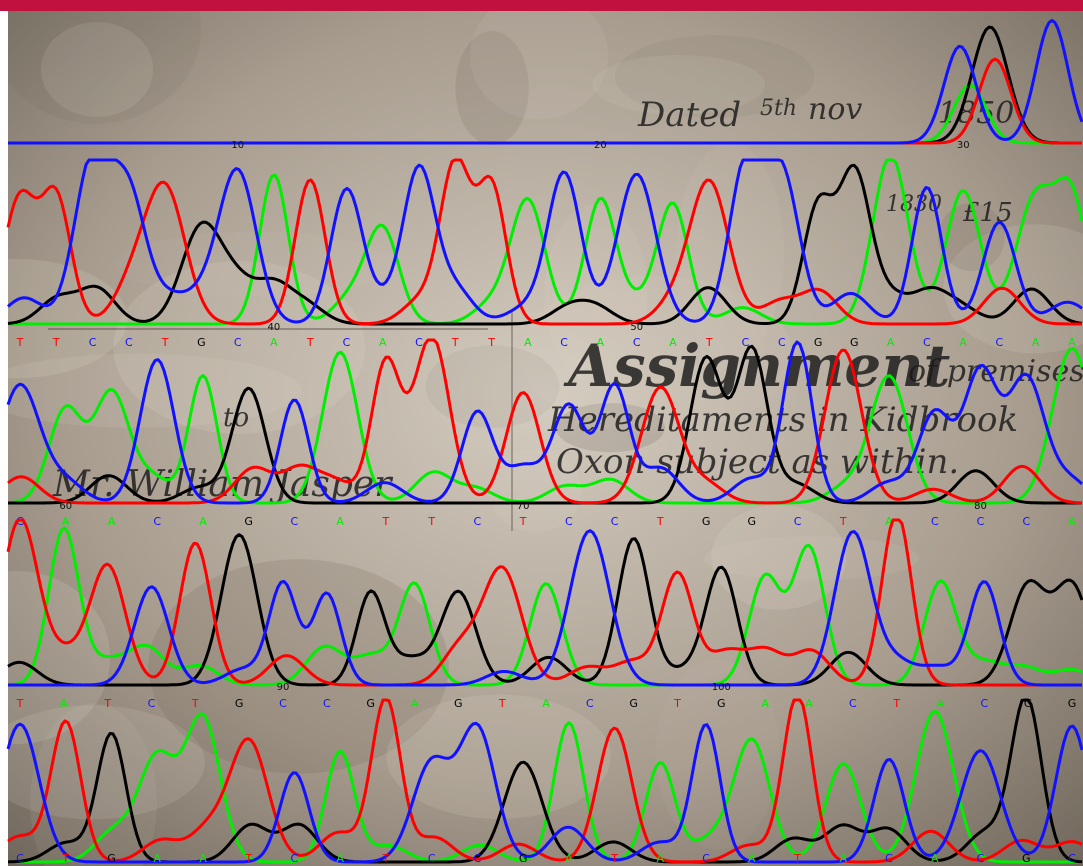 The height and width of the screenshot is (866, 1083). What do you see at coordinates (689, 115) in the screenshot?
I see `manuscript-dated: Dated` at bounding box center [689, 115].